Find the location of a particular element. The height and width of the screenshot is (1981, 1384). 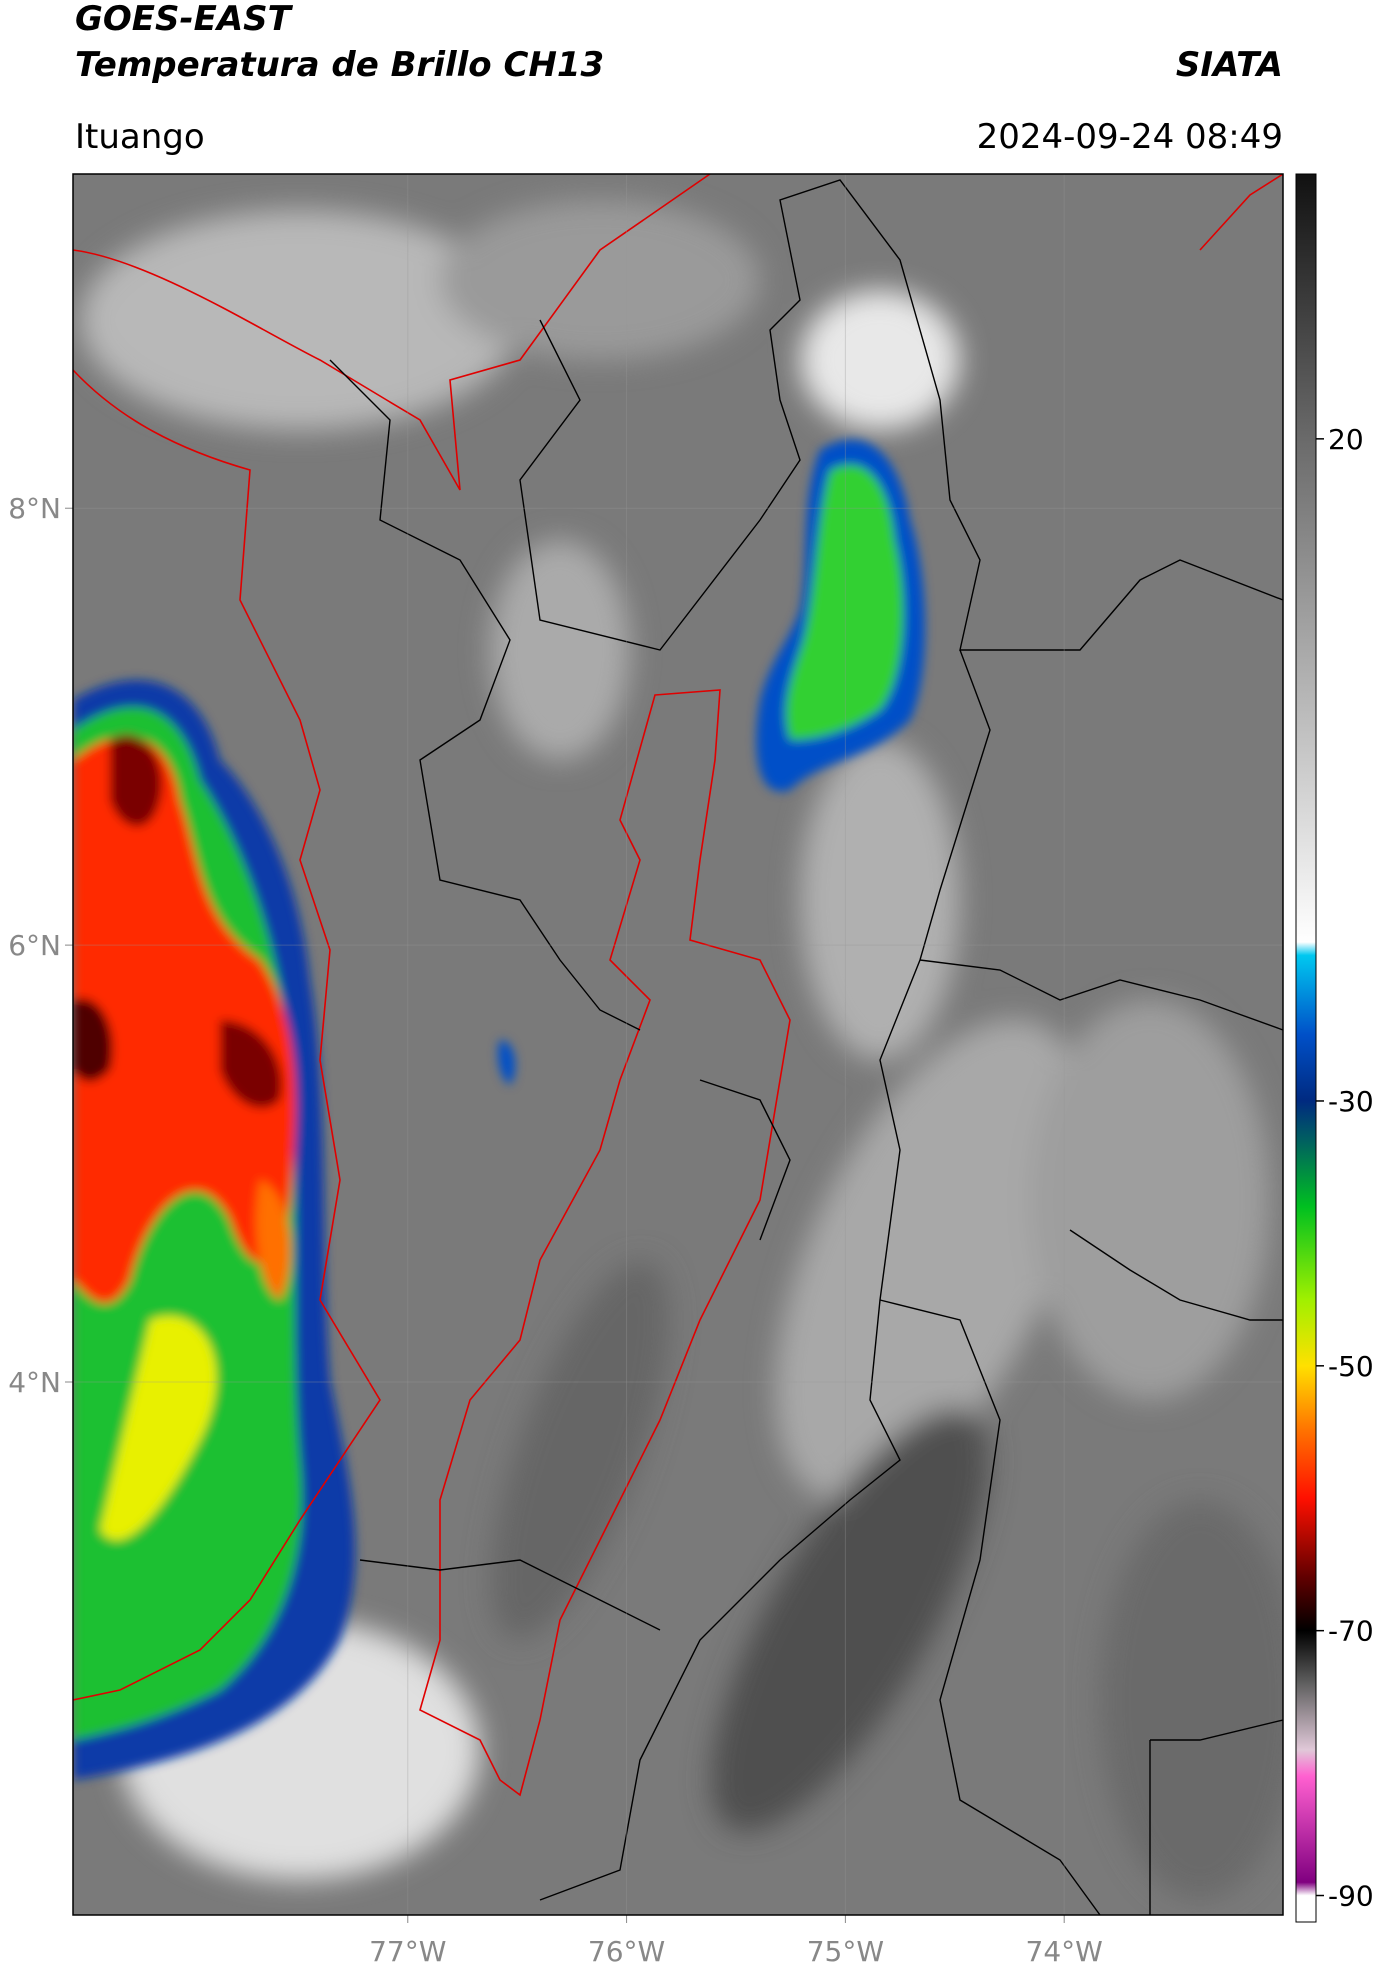

x-tick-label: 74°W is located at coordinates (1064, 1951).